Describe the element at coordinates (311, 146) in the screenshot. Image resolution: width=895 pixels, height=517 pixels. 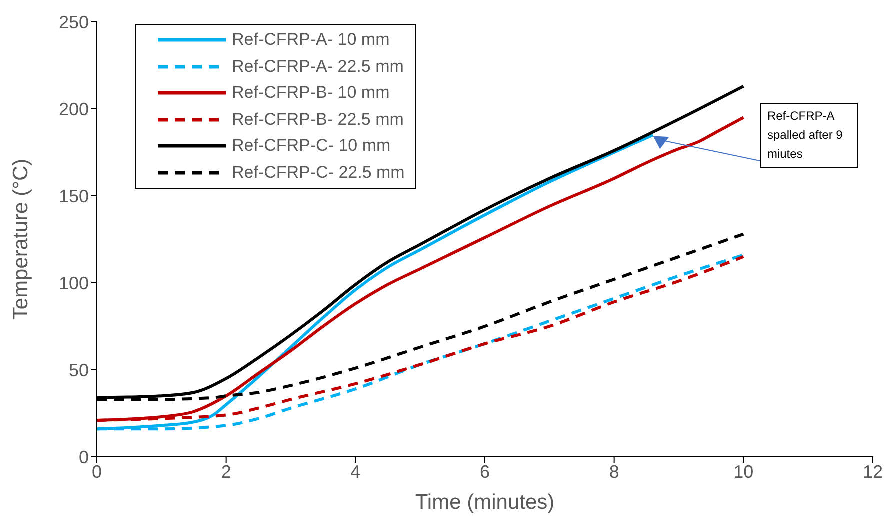
I see `legend-label: Ref-CFRP-C- 10 mm` at that location.